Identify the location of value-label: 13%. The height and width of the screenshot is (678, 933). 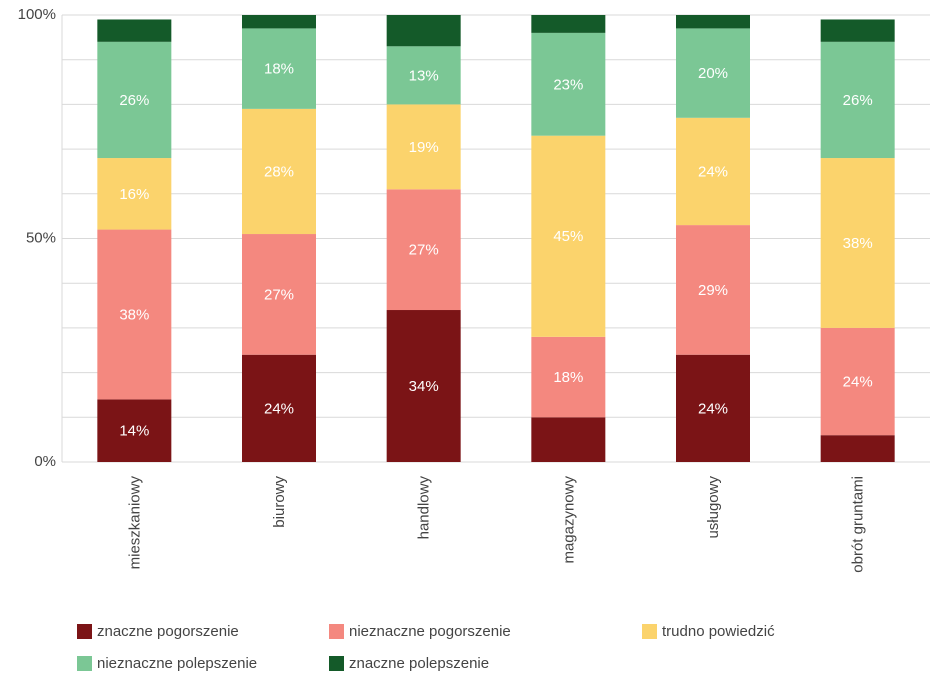
(424, 75).